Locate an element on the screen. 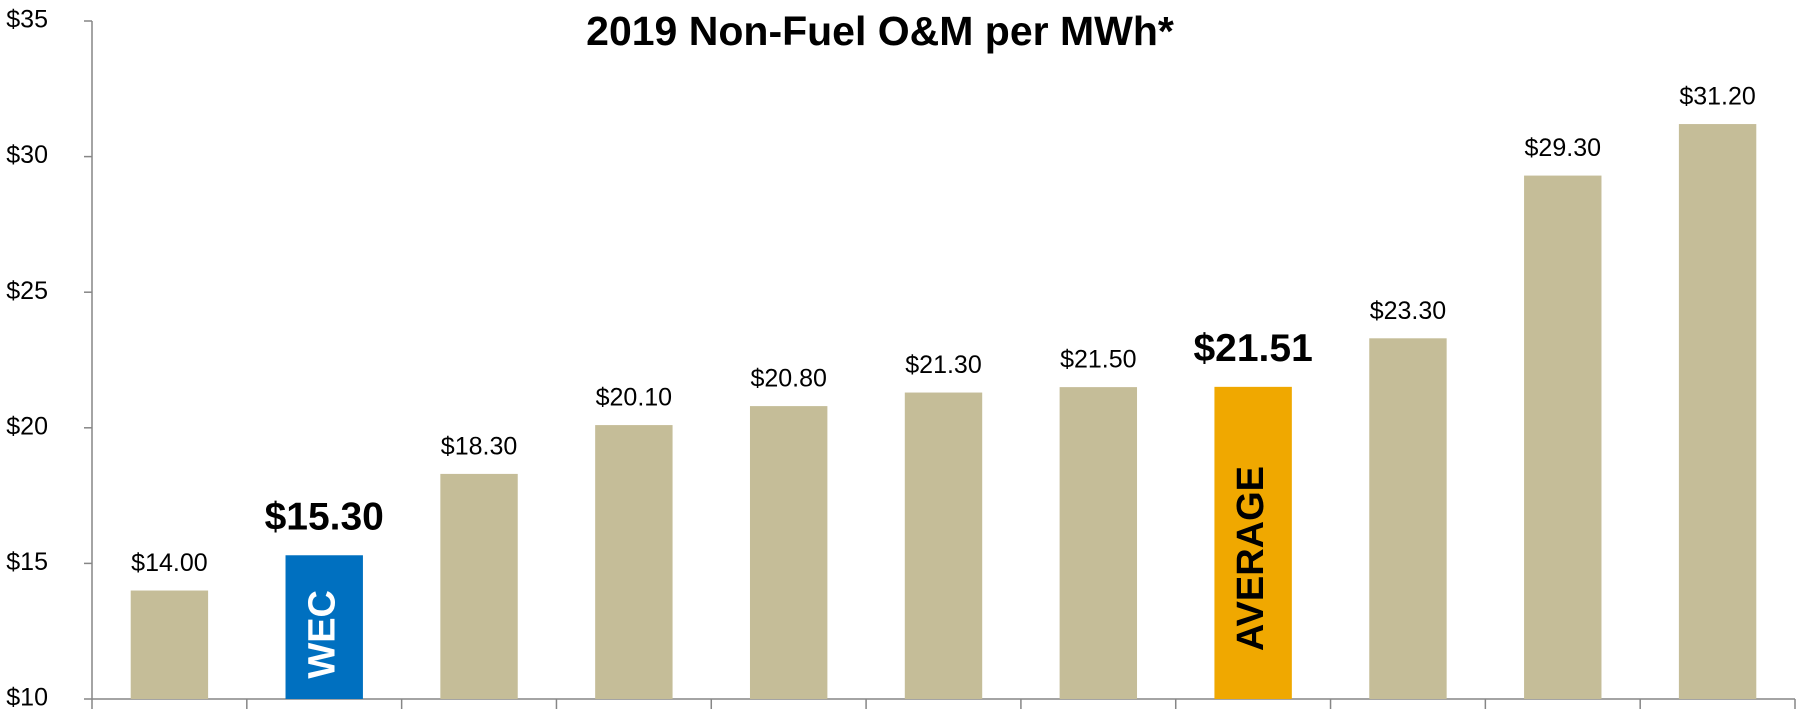 This screenshot has width=1806, height=713. data-label: $23.30 is located at coordinates (1408, 311).